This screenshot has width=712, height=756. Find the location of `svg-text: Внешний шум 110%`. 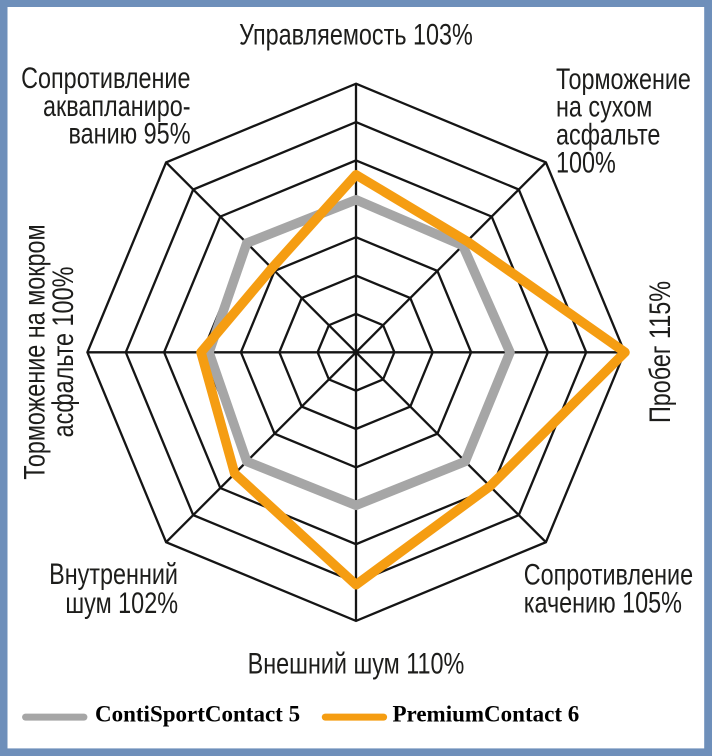

svg-text: Внешний шум 110% is located at coordinates (356, 663).